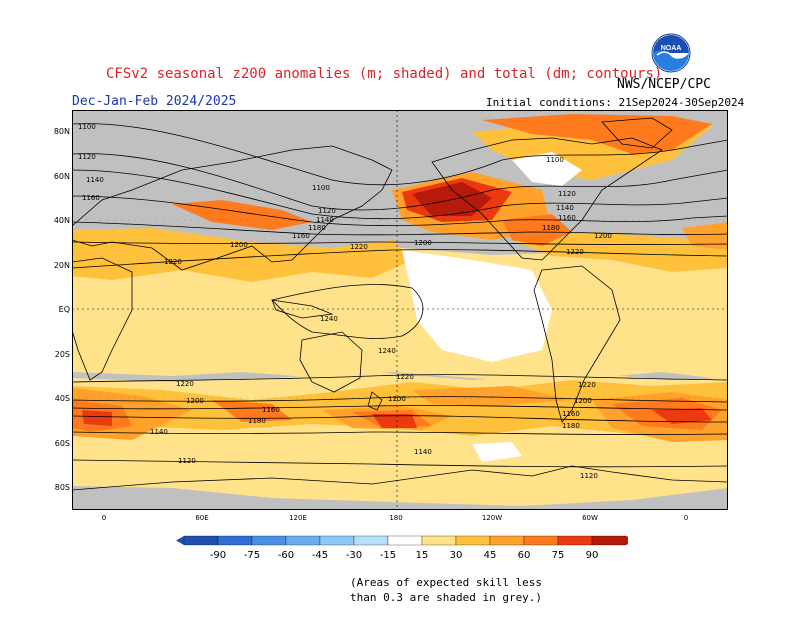 The width and height of the screenshot is (800, 618). Describe the element at coordinates (497, 452) in the screenshot. I see `shade-polar-antarctic-neutral` at that location.